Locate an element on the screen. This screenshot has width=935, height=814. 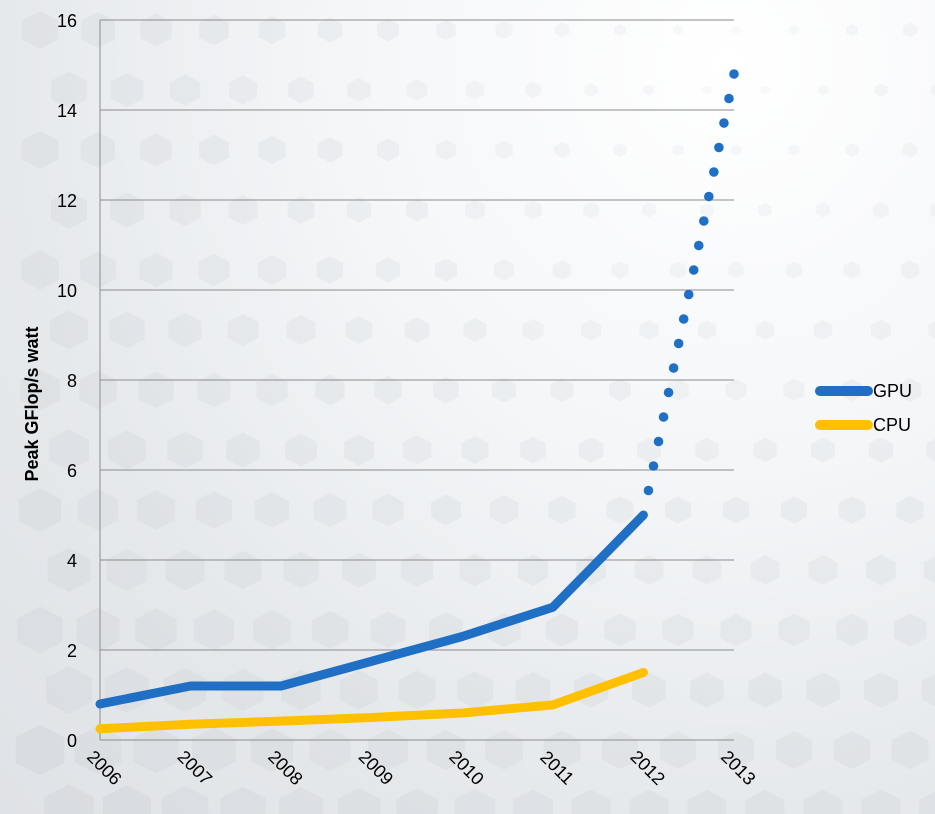
x-tick-label: 2011 is located at coordinates (557, 768).